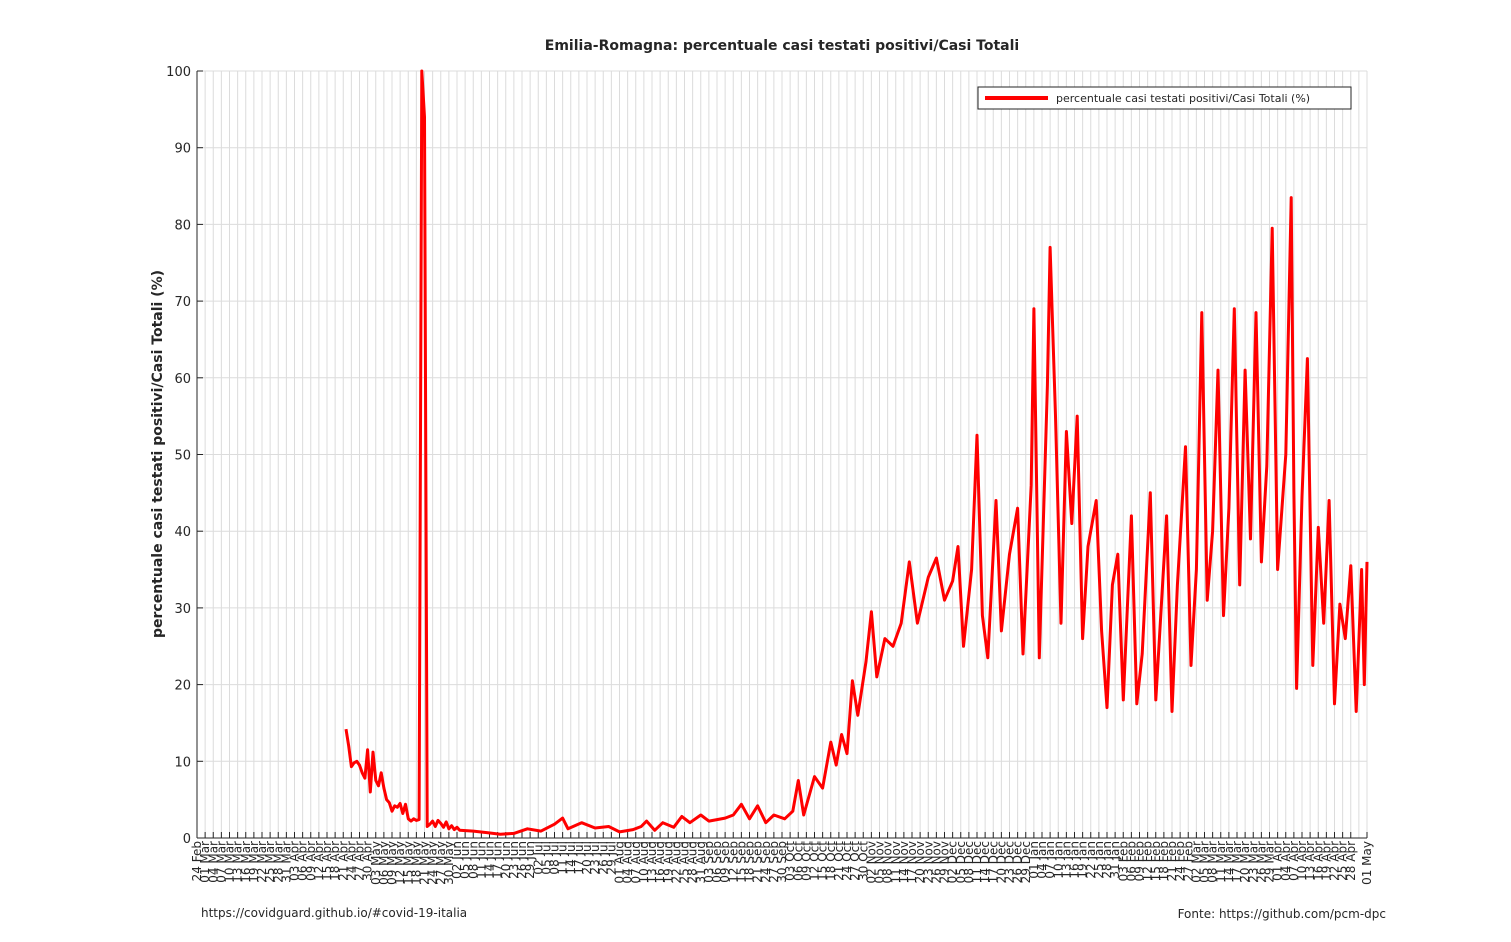  Describe the element at coordinates (1278, 861) in the screenshot. I see `x-tick-label: 01 Apr` at that location.